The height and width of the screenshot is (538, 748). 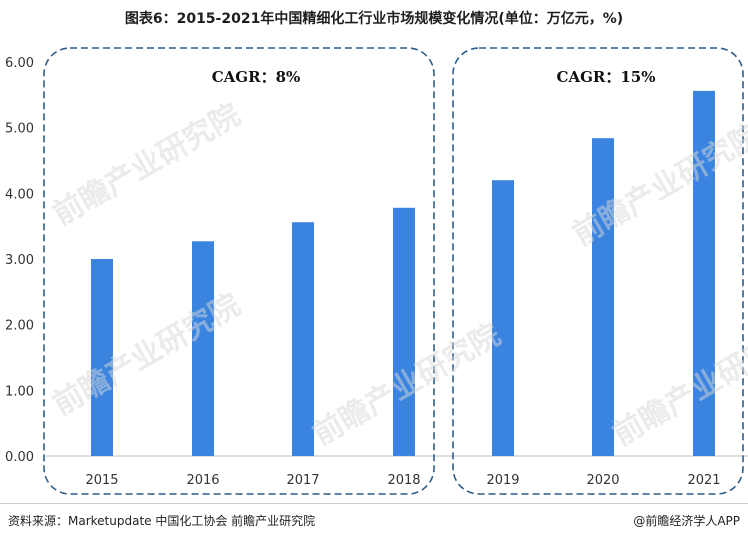 I want to click on x-tick-label: 2020, so click(x=602, y=480).